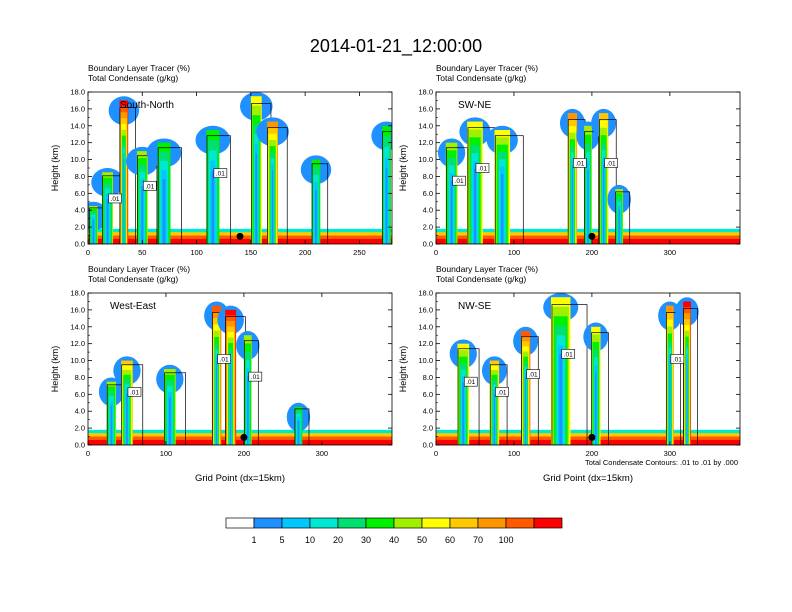 This screenshot has width=792, height=612. What do you see at coordinates (478, 540) in the screenshot?
I see `colorbar-label: 70` at bounding box center [478, 540].